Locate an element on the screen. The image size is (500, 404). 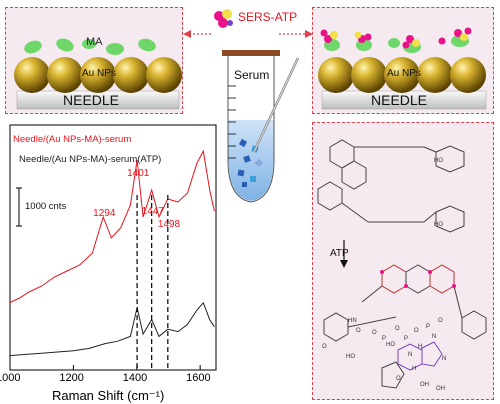
sers-atp-icon is located at coordinates (223, 18).